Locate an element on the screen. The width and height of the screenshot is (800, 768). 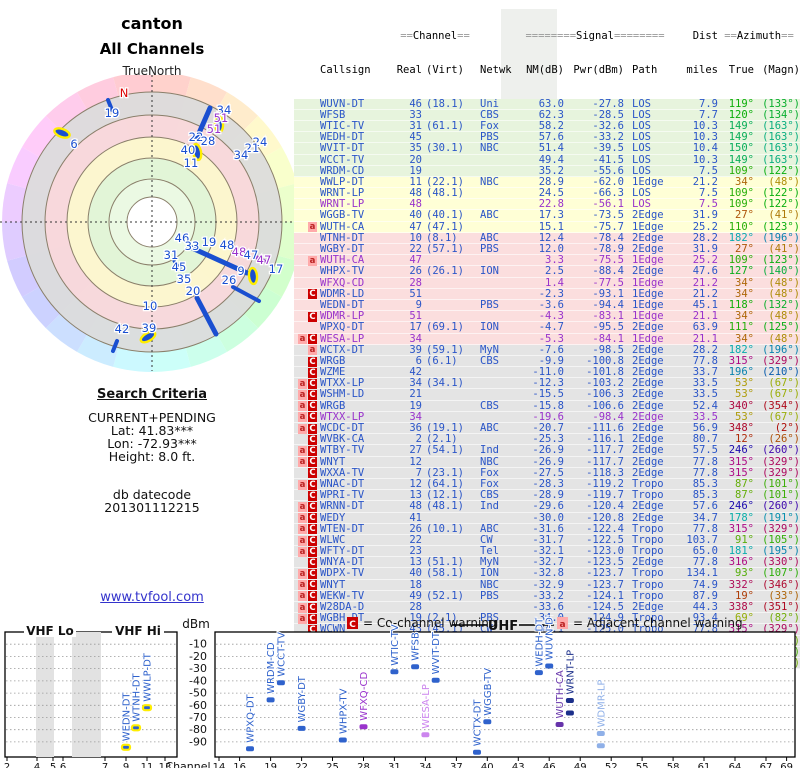
azimuth-magnetic: (122°) is located at coordinates (781, 170).